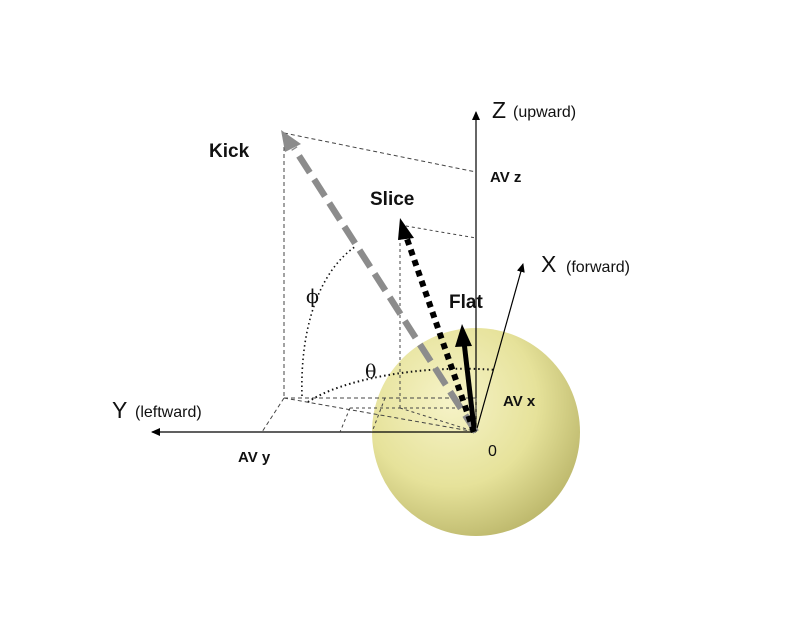 The image size is (792, 623). I want to click on x-axis-letter: X, so click(548, 264).